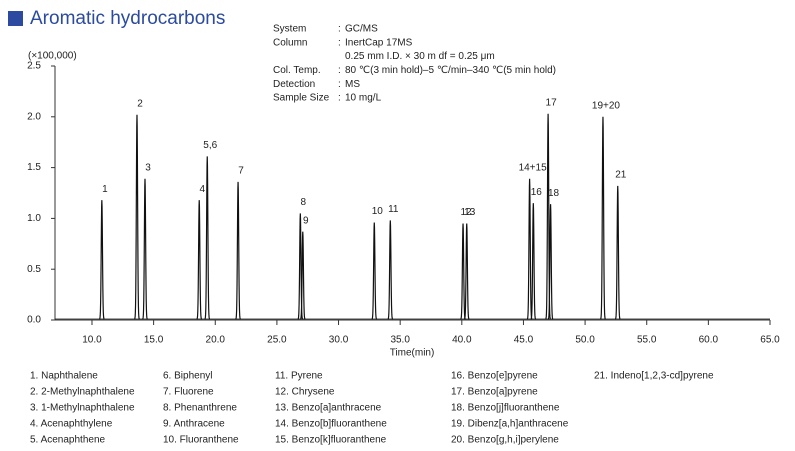 The image size is (795, 451). What do you see at coordinates (552, 102) in the screenshot?
I see `peak-label: 17` at bounding box center [552, 102].